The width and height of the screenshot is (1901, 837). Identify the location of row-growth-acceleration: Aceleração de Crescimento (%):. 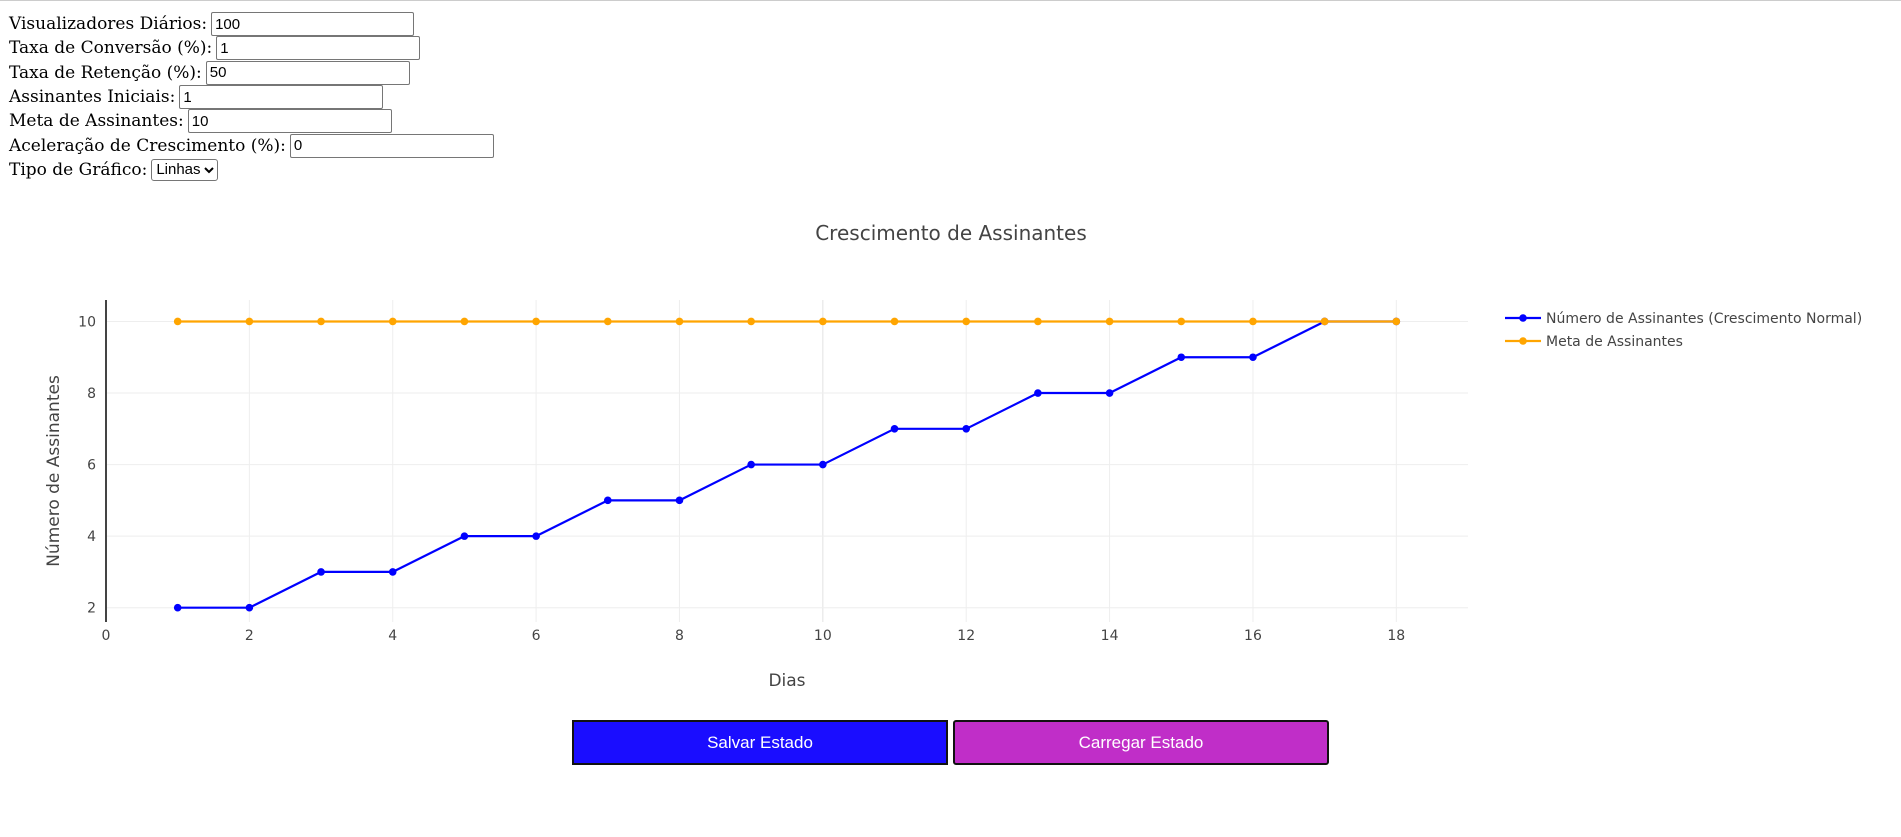
(251, 145).